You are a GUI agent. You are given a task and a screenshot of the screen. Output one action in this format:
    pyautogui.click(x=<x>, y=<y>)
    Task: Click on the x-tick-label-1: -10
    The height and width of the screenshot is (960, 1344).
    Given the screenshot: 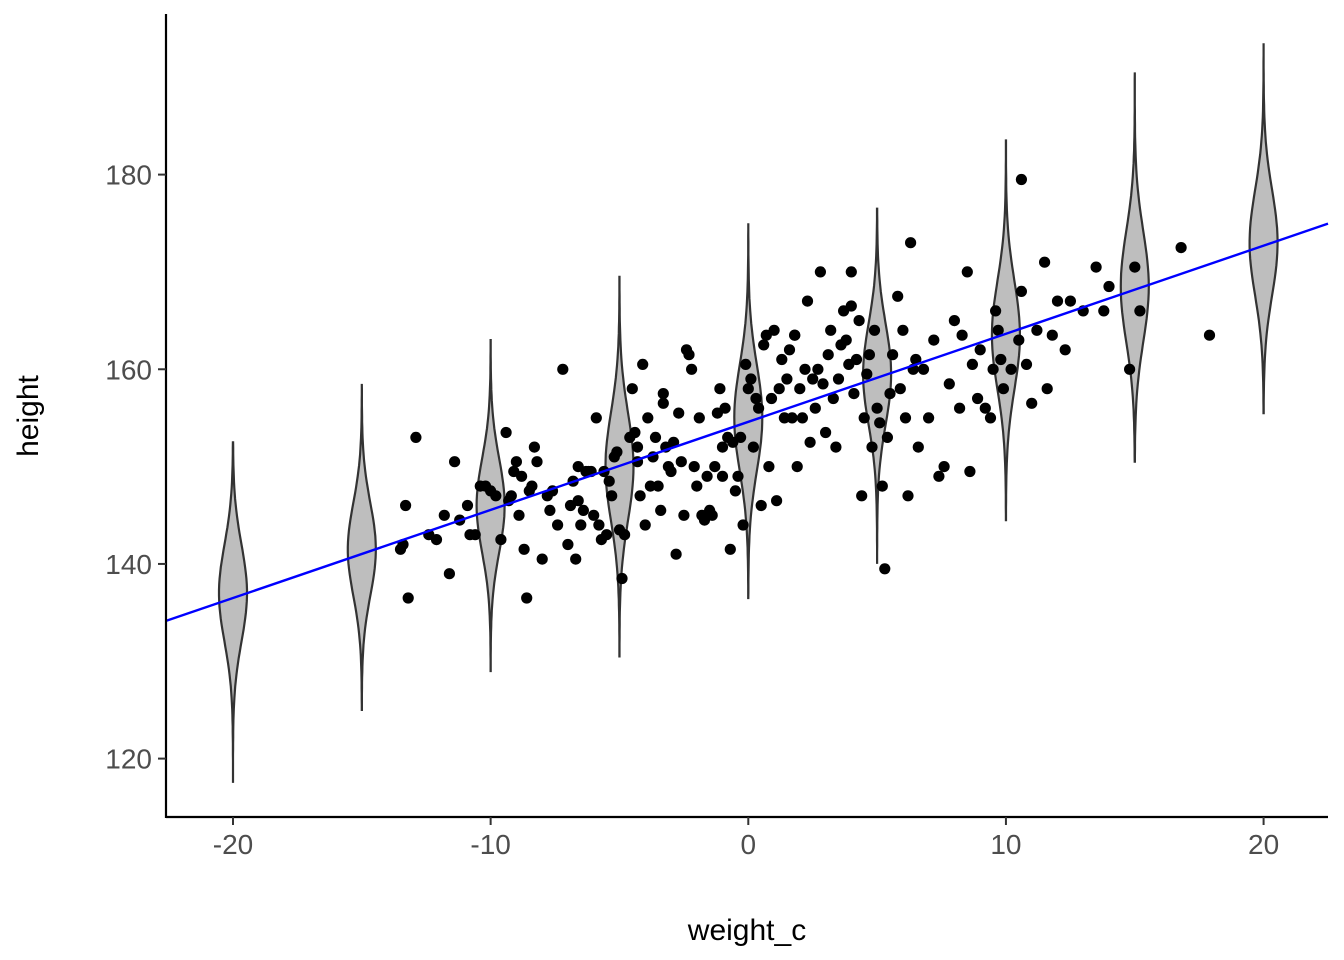 What is the action you would take?
    pyautogui.click(x=490, y=844)
    